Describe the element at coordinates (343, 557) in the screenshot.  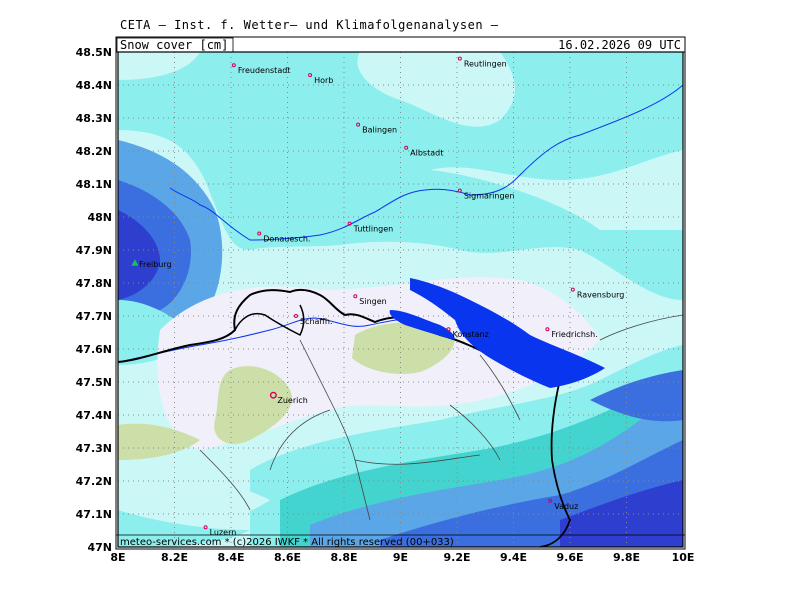
I see `lon-tick-label: 8.8E` at that location.